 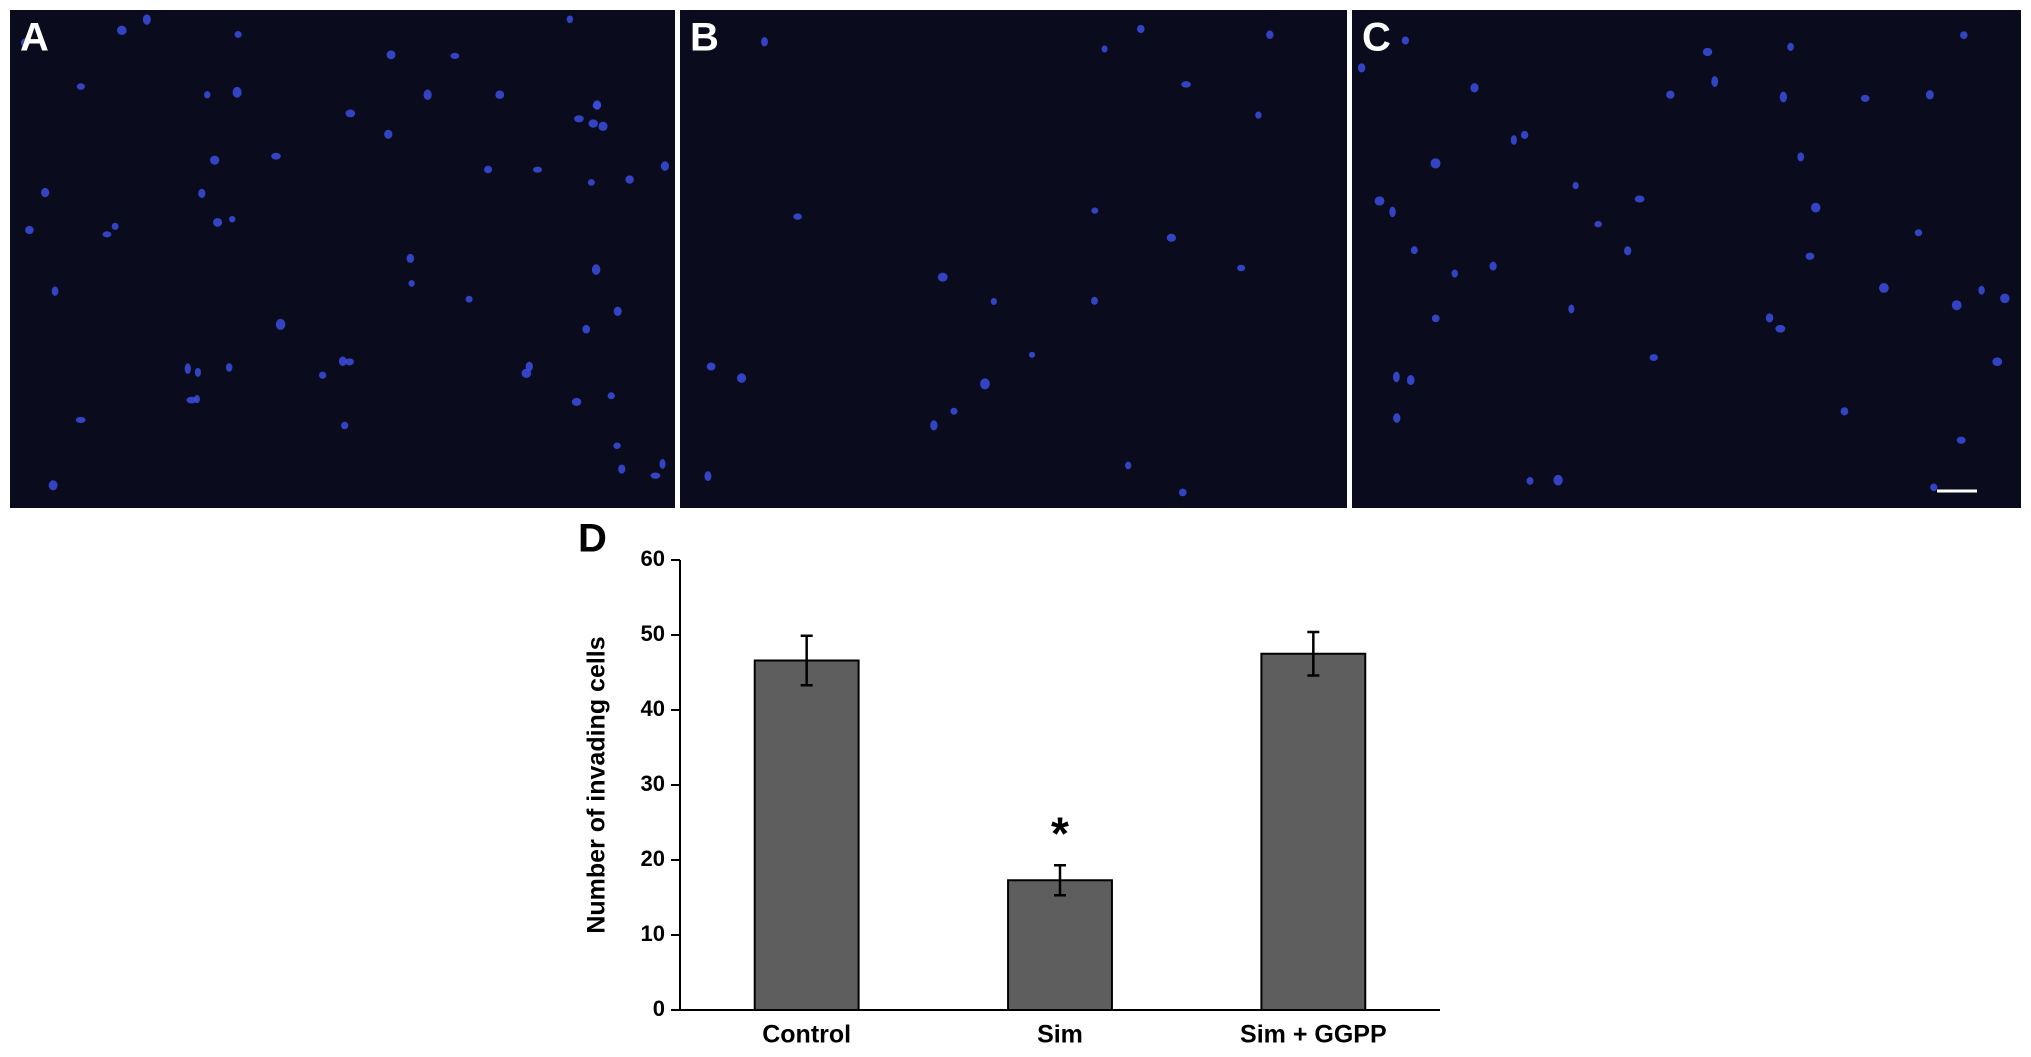 I want to click on panel-label: B, so click(x=704, y=38).